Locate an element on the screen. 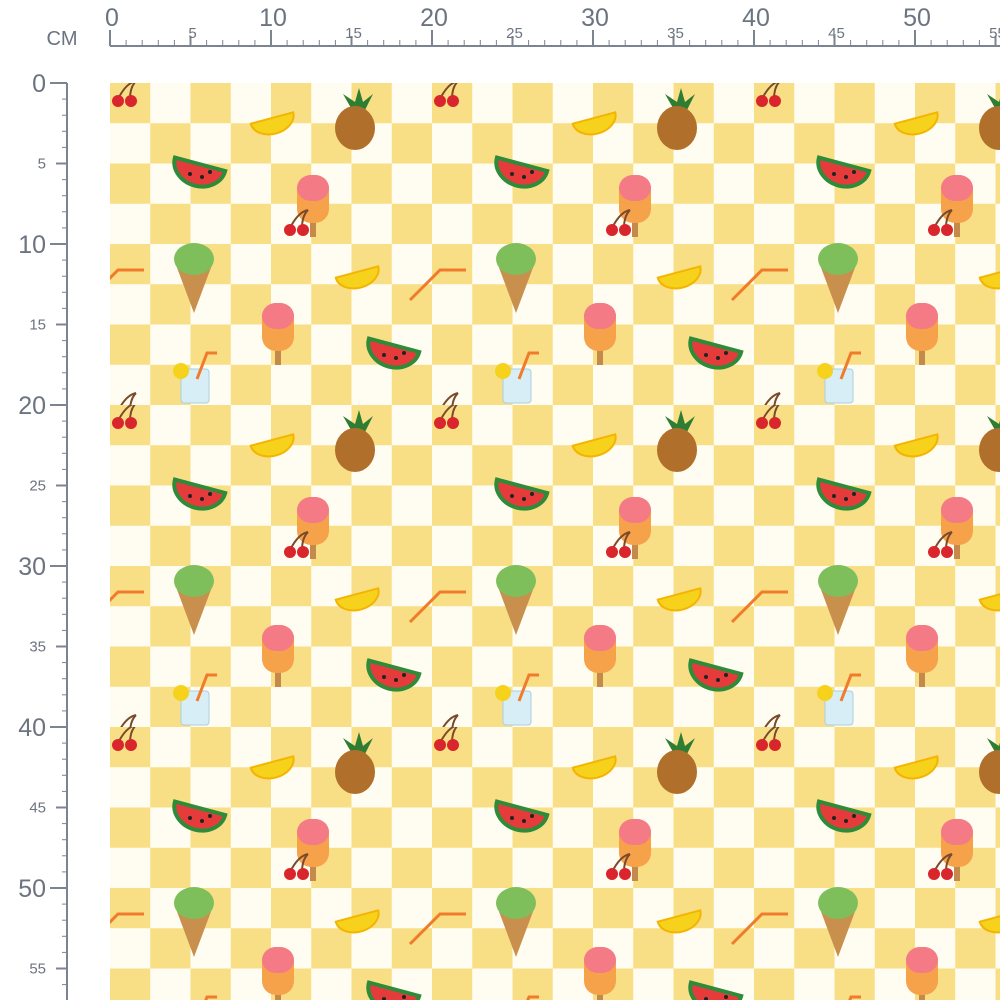  top-tick-label: 15 is located at coordinates (353, 33).